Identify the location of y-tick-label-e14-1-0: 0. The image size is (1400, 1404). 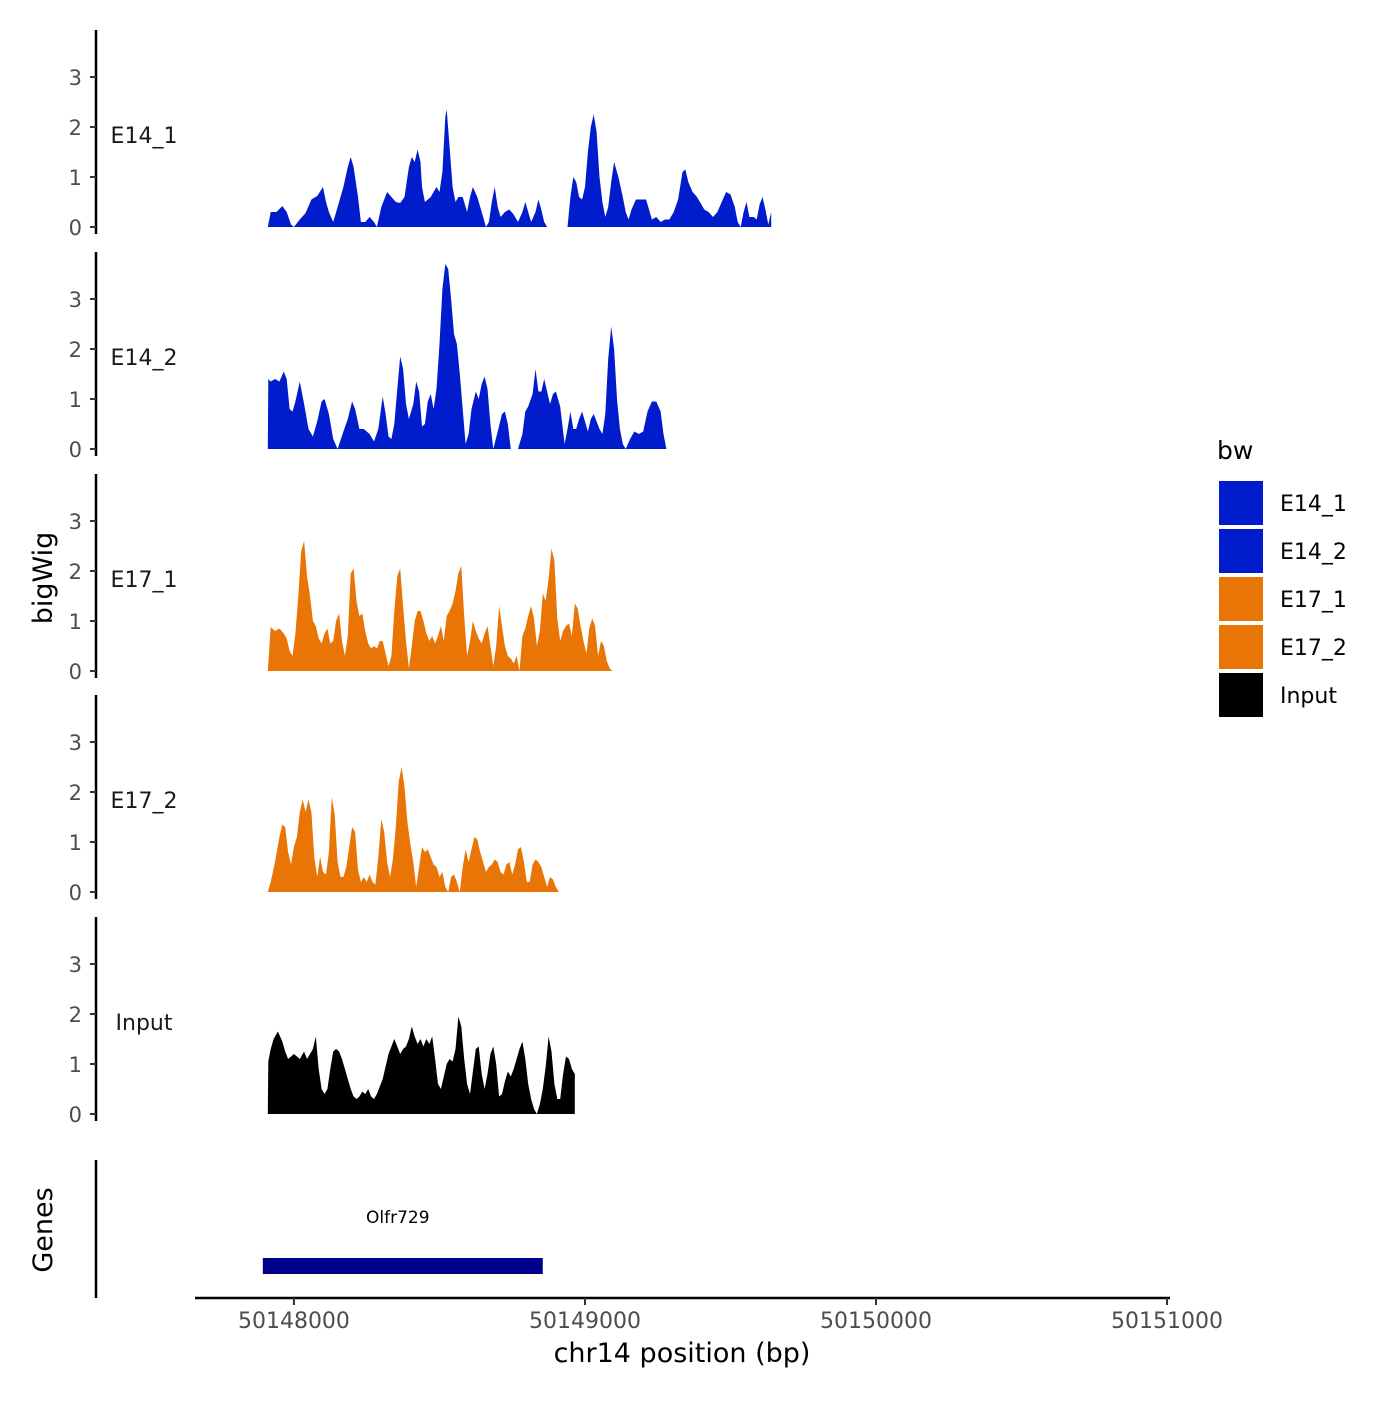
(75, 228).